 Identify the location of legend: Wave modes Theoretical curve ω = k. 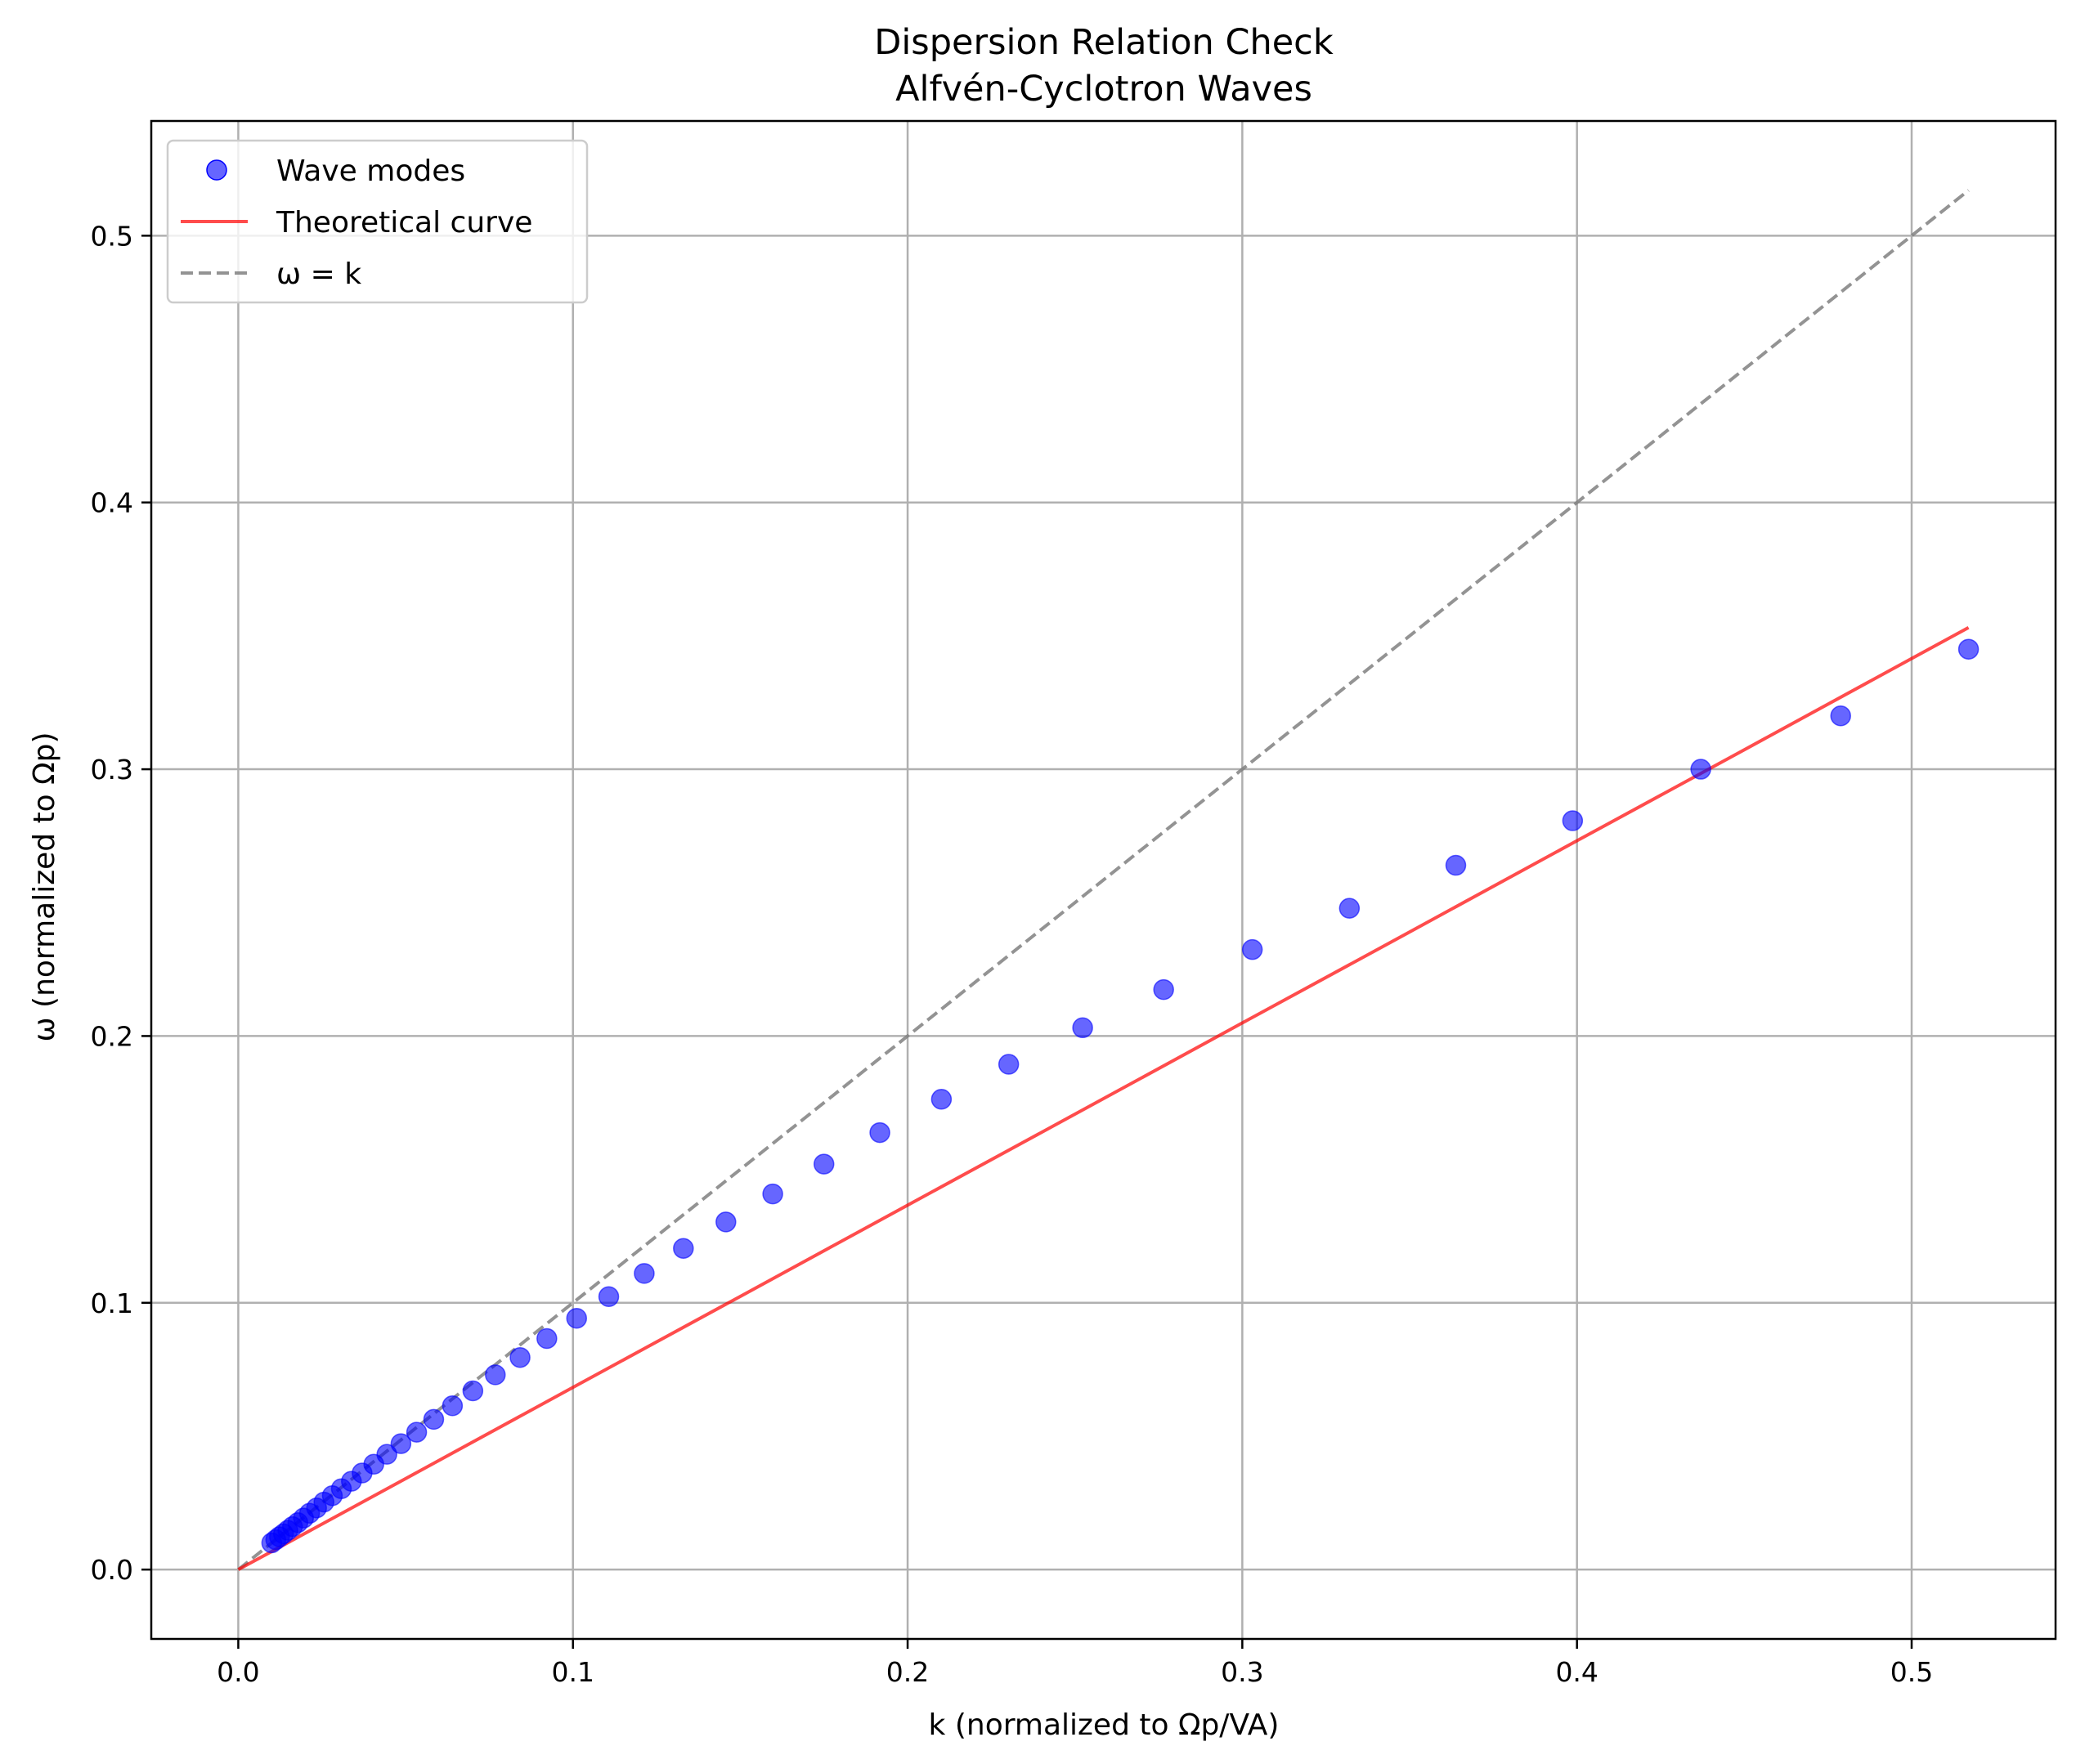
(377, 221).